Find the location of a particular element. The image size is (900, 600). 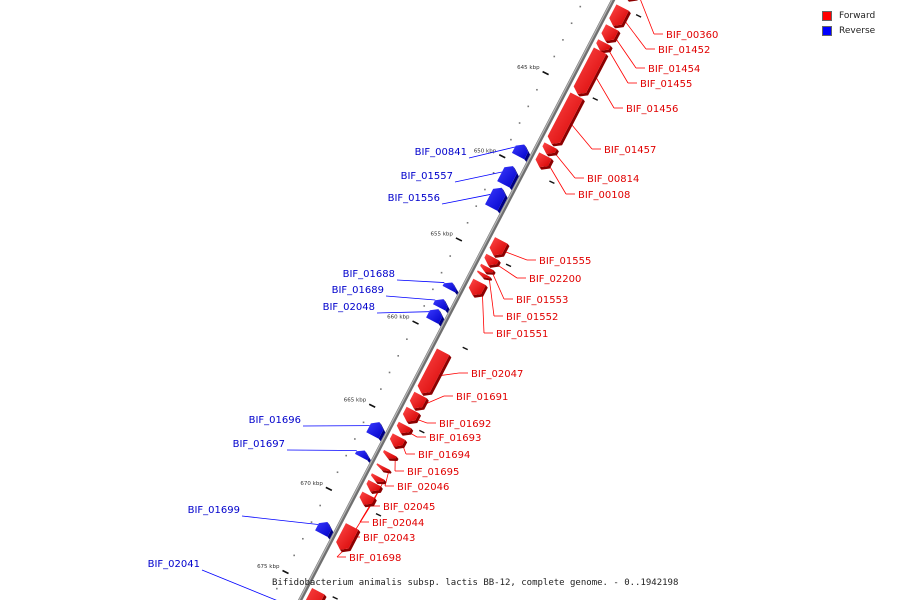

gene-label: BIF_02200 is located at coordinates (555, 279).